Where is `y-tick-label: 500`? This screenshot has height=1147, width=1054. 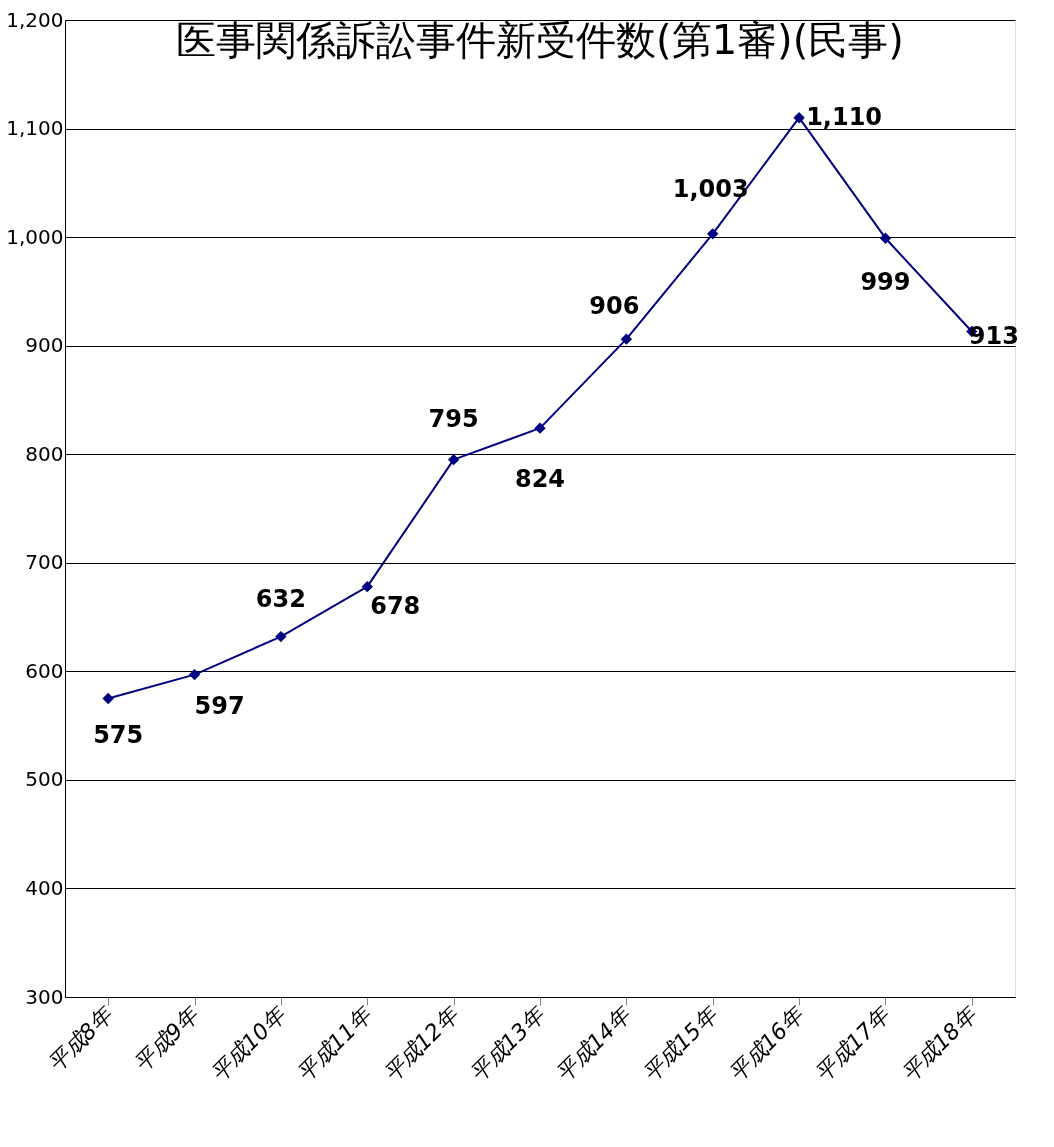 y-tick-label: 500 is located at coordinates (44, 779).